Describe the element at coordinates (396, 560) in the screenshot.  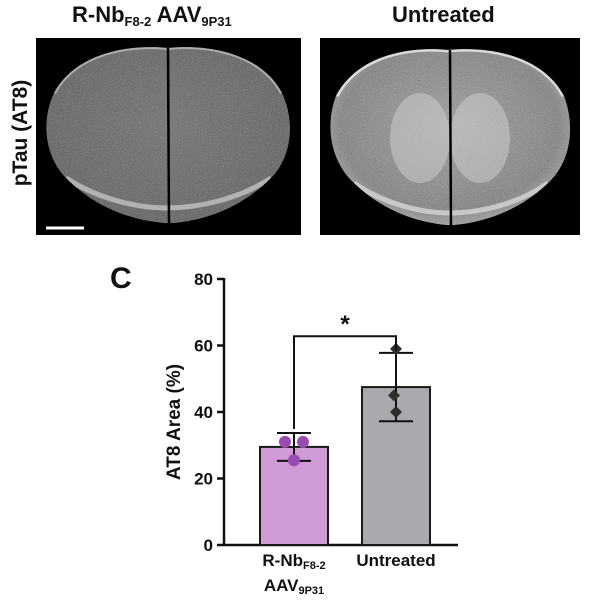
I see `x-tick-label-untreated: Untreated` at that location.